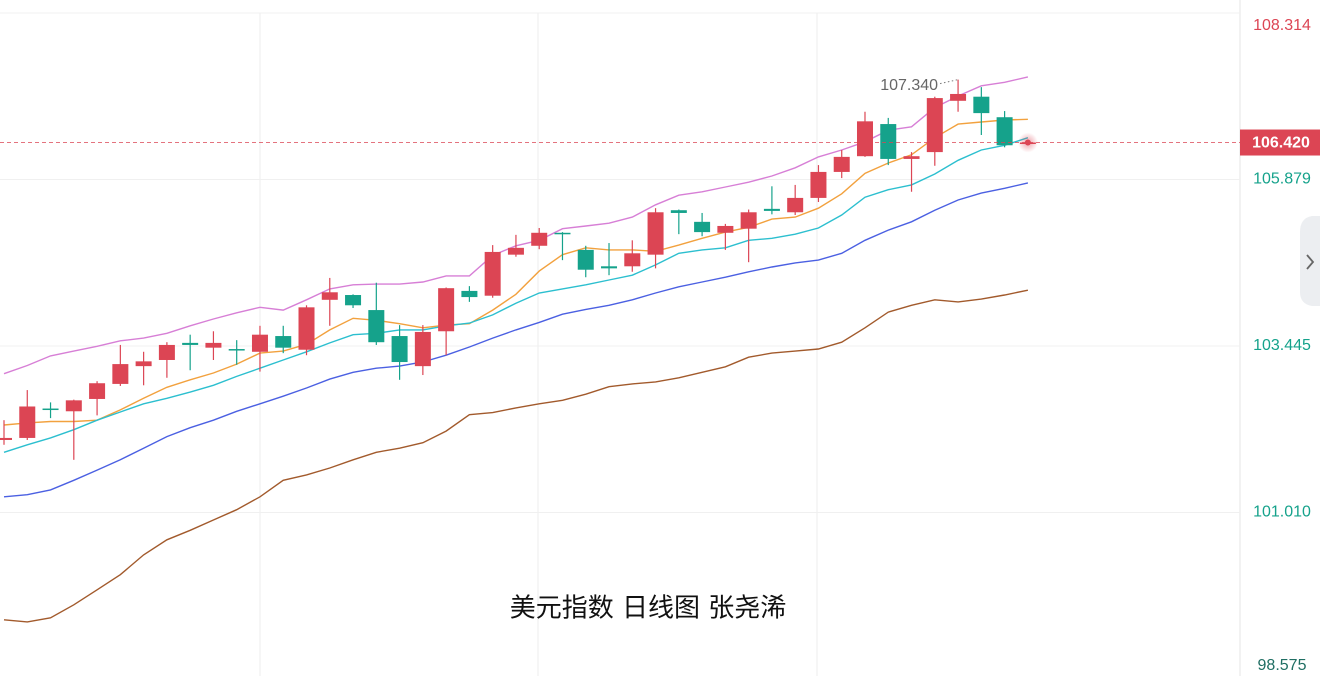 Image resolution: width=1320 pixels, height=676 pixels. Describe the element at coordinates (1027, 142) in the screenshot. I see `last-price-dot` at that location.